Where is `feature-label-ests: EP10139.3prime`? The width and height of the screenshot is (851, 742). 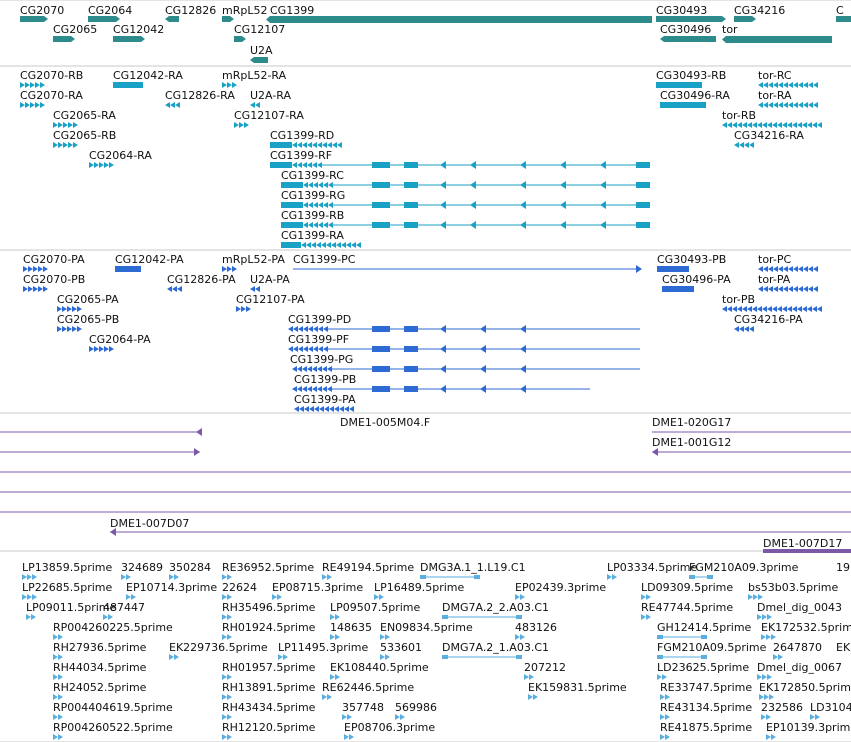
feature-label-ests: EP10139.3prime is located at coordinates (808, 727).